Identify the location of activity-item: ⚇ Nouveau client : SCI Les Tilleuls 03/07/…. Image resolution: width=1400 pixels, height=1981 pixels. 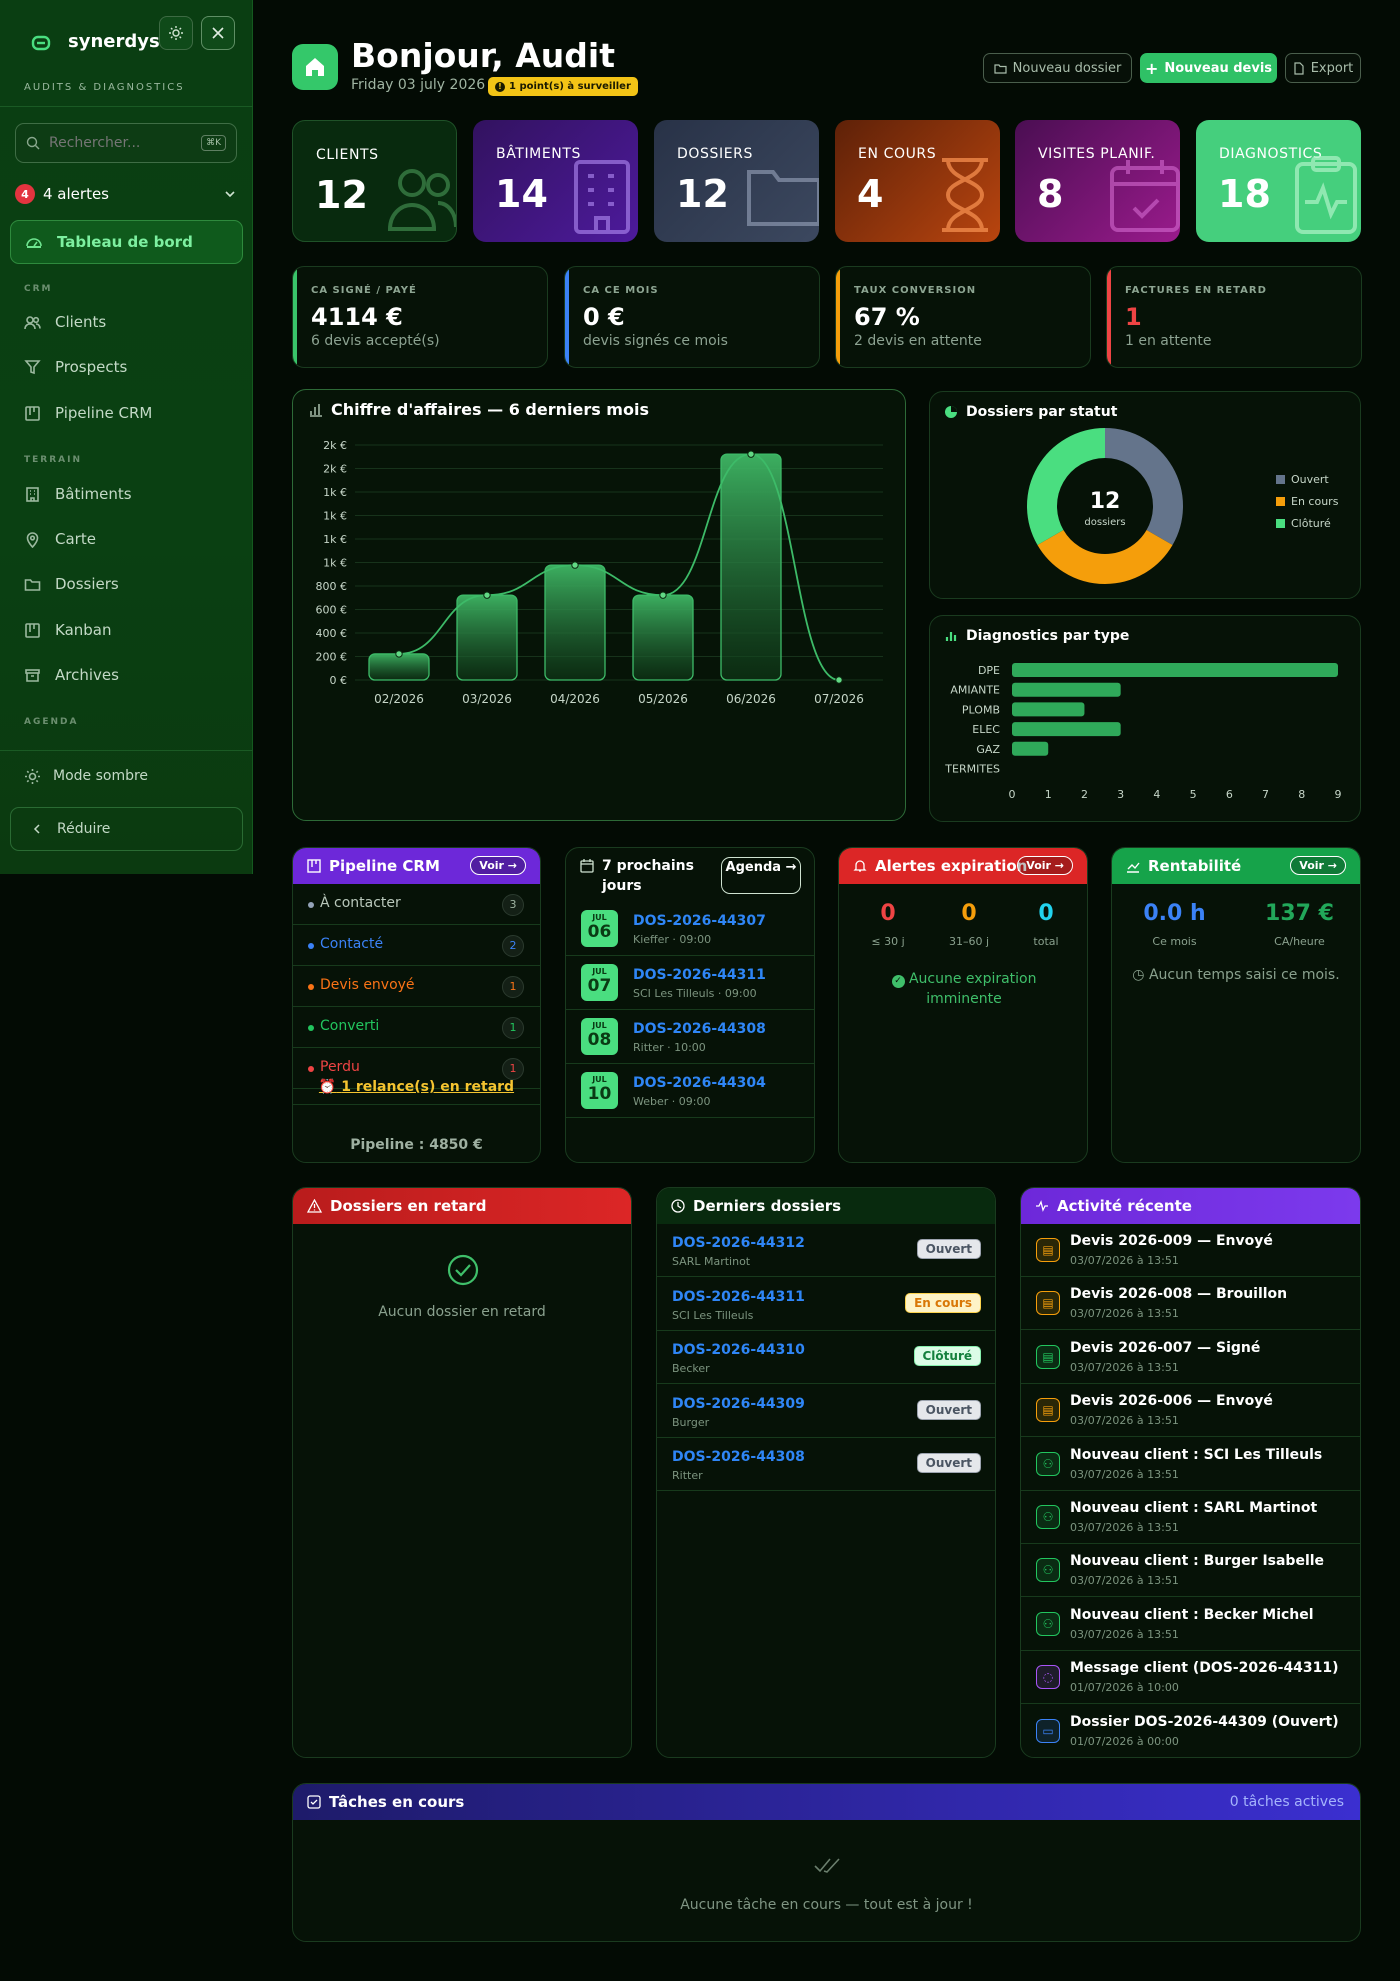
(1190, 1464).